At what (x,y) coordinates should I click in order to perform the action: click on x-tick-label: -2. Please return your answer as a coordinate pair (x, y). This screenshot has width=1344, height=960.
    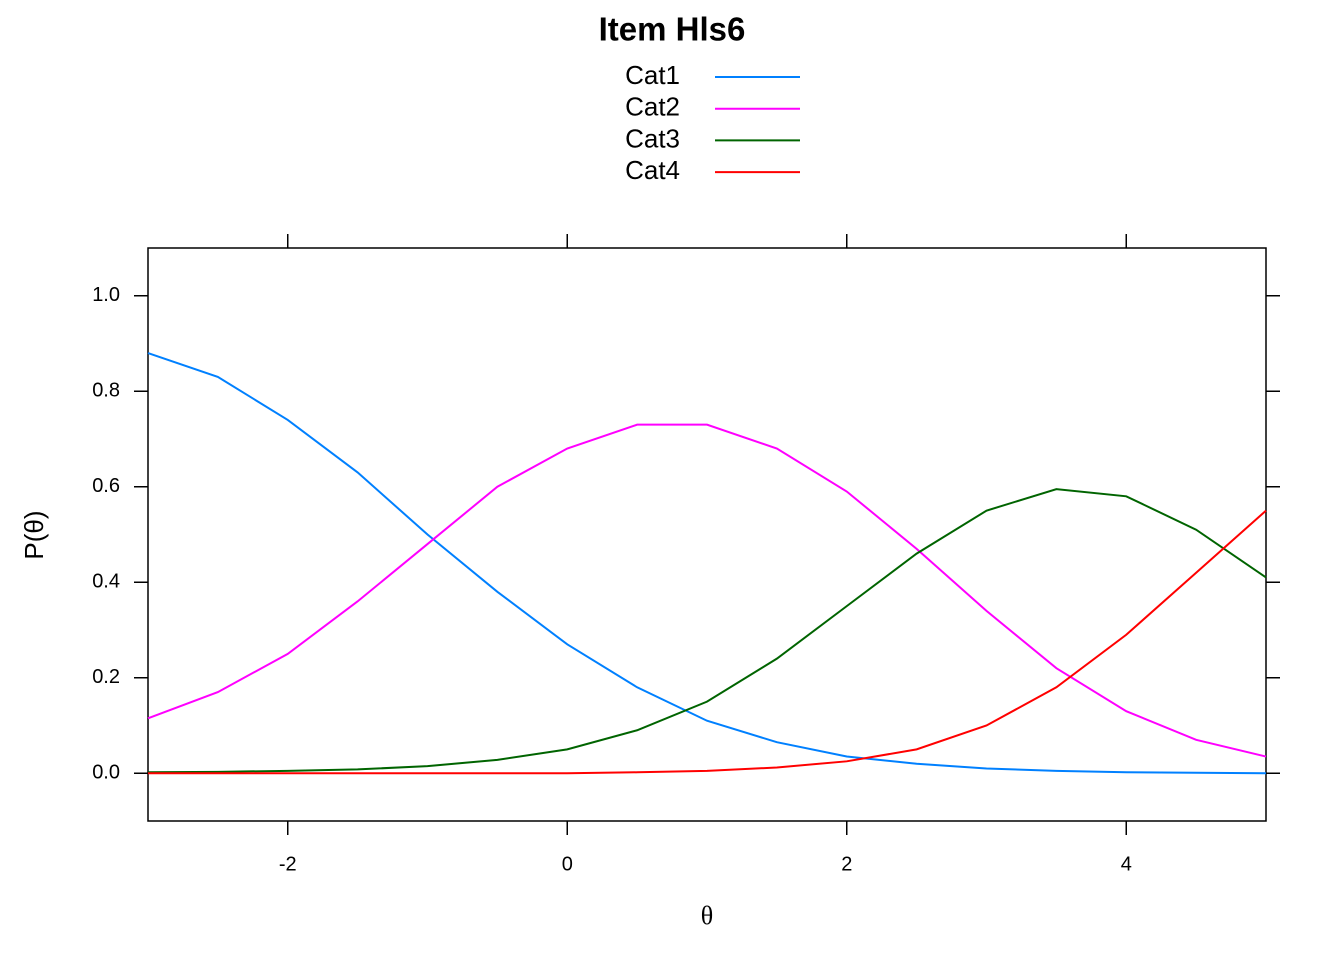
    Looking at the image, I should click on (288, 864).